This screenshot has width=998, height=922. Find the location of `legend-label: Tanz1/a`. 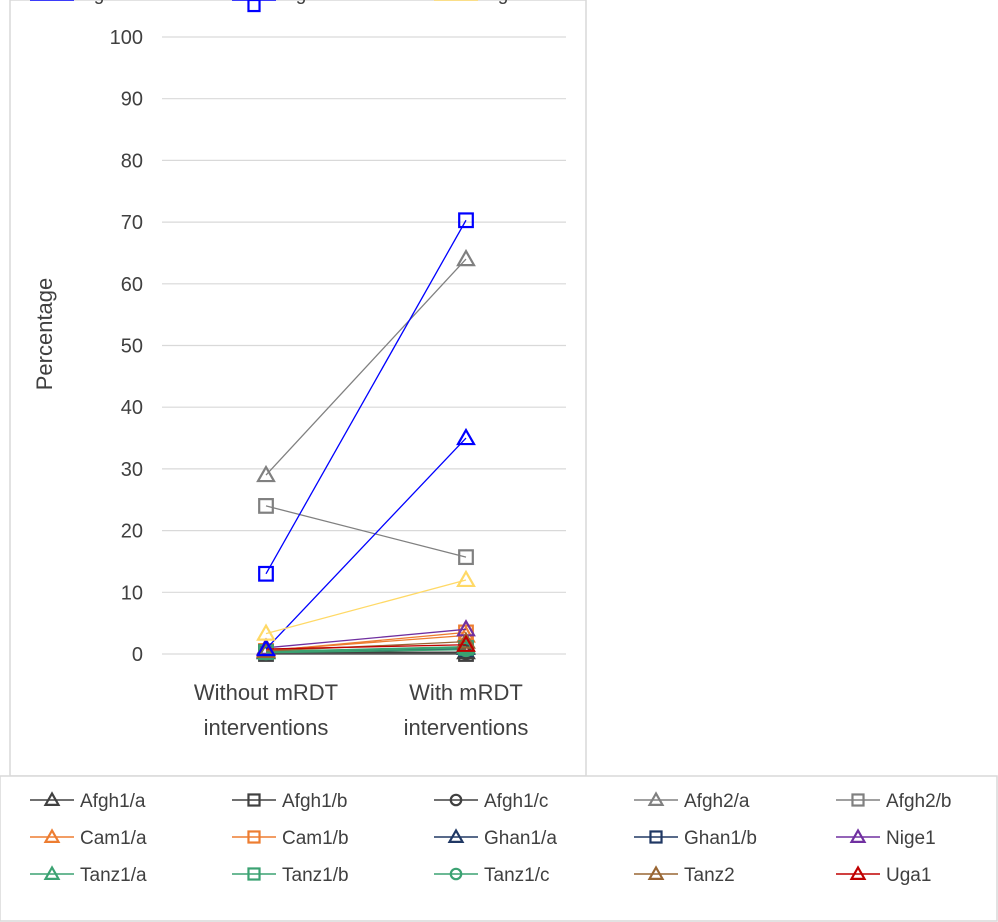

legend-label: Tanz1/a is located at coordinates (113, 875).